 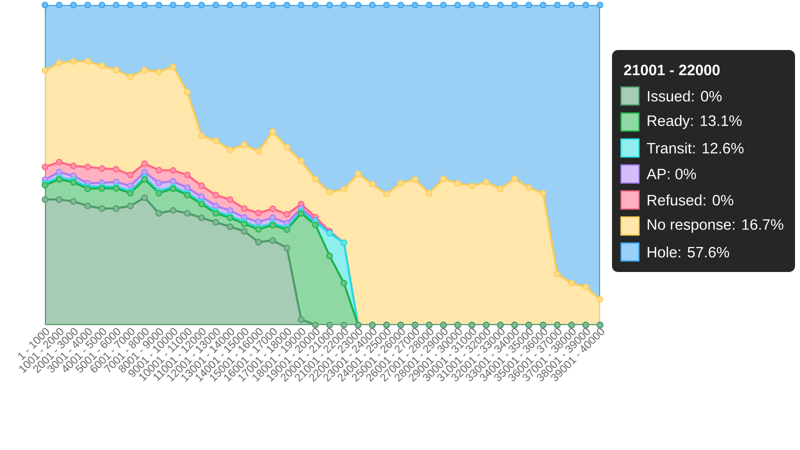 I want to click on text: Hole: 57.6%, so click(x=689, y=252).